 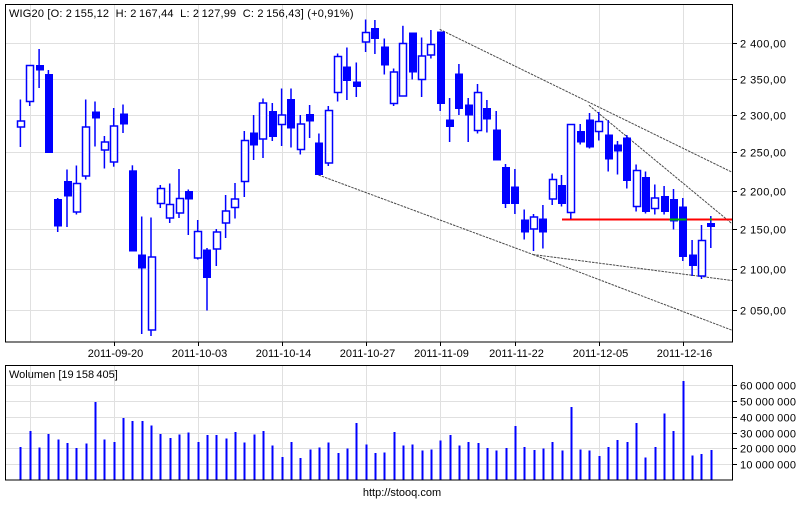 I want to click on svg-text: 2011-11-09, so click(x=441, y=354).